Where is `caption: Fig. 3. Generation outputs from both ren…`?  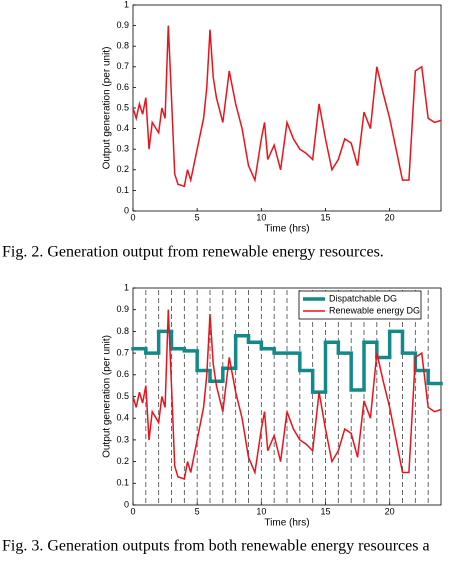
caption: Fig. 3. Generation outputs from both ren… is located at coordinates (216, 546).